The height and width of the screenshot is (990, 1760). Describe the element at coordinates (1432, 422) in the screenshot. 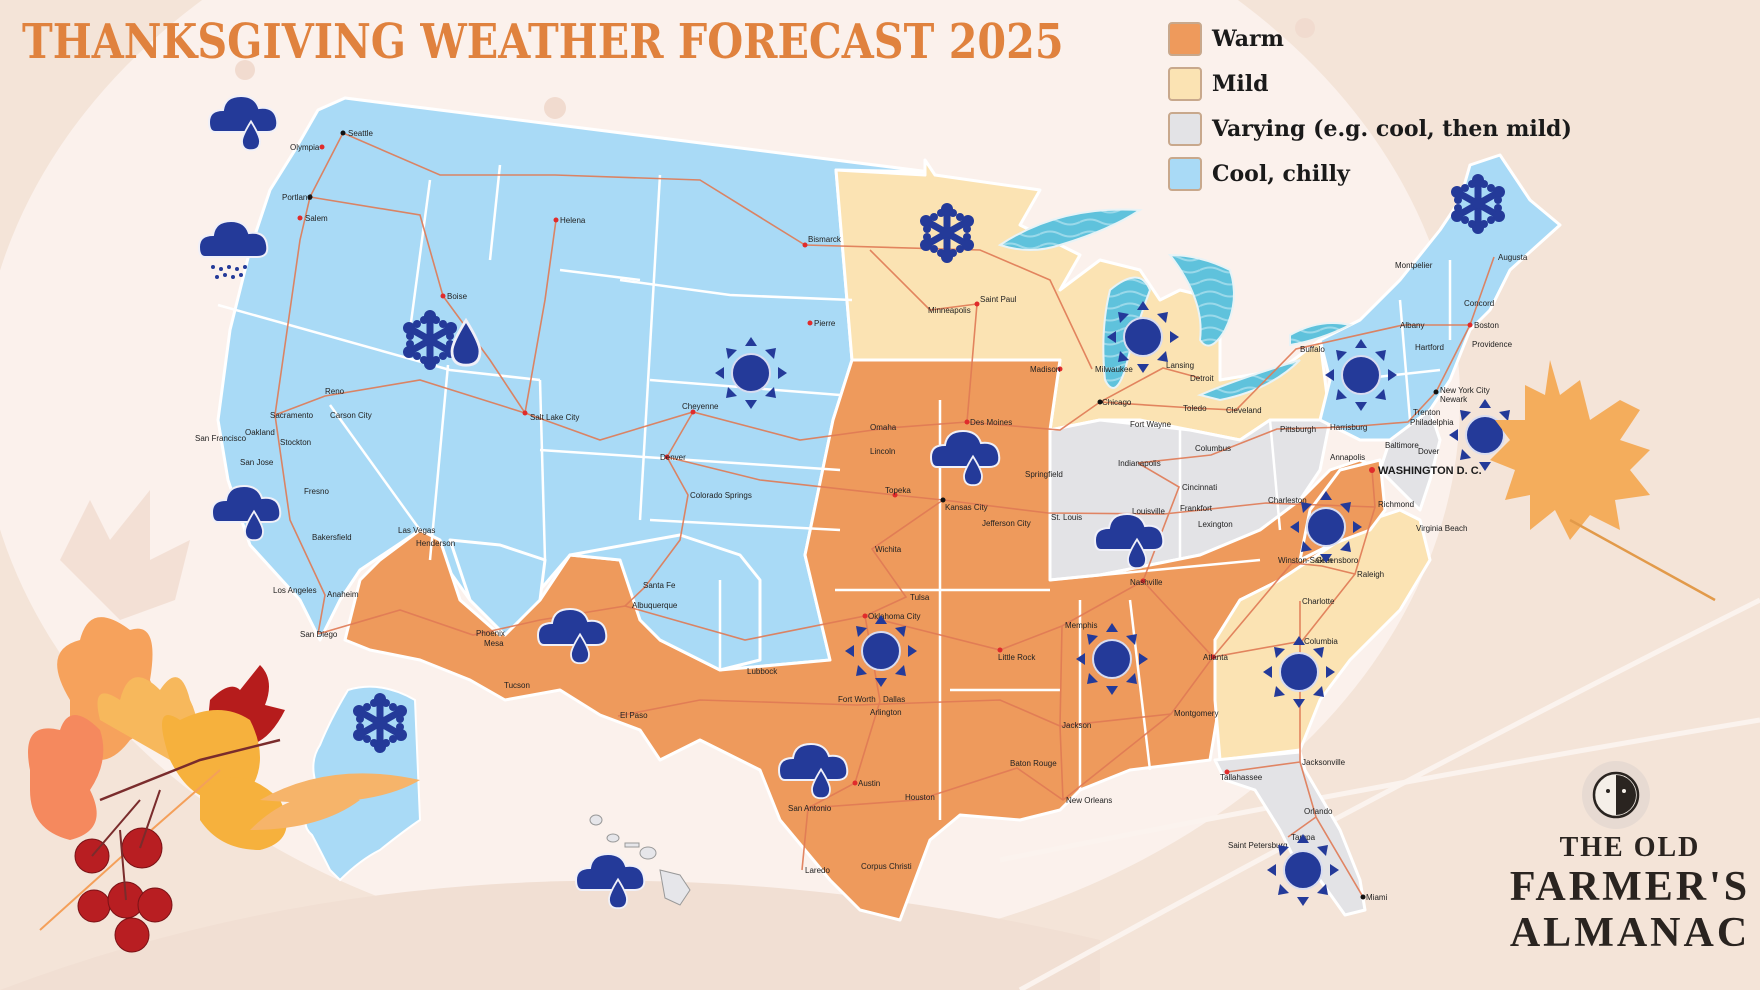

I see `svg-text: Philadelphia` at that location.